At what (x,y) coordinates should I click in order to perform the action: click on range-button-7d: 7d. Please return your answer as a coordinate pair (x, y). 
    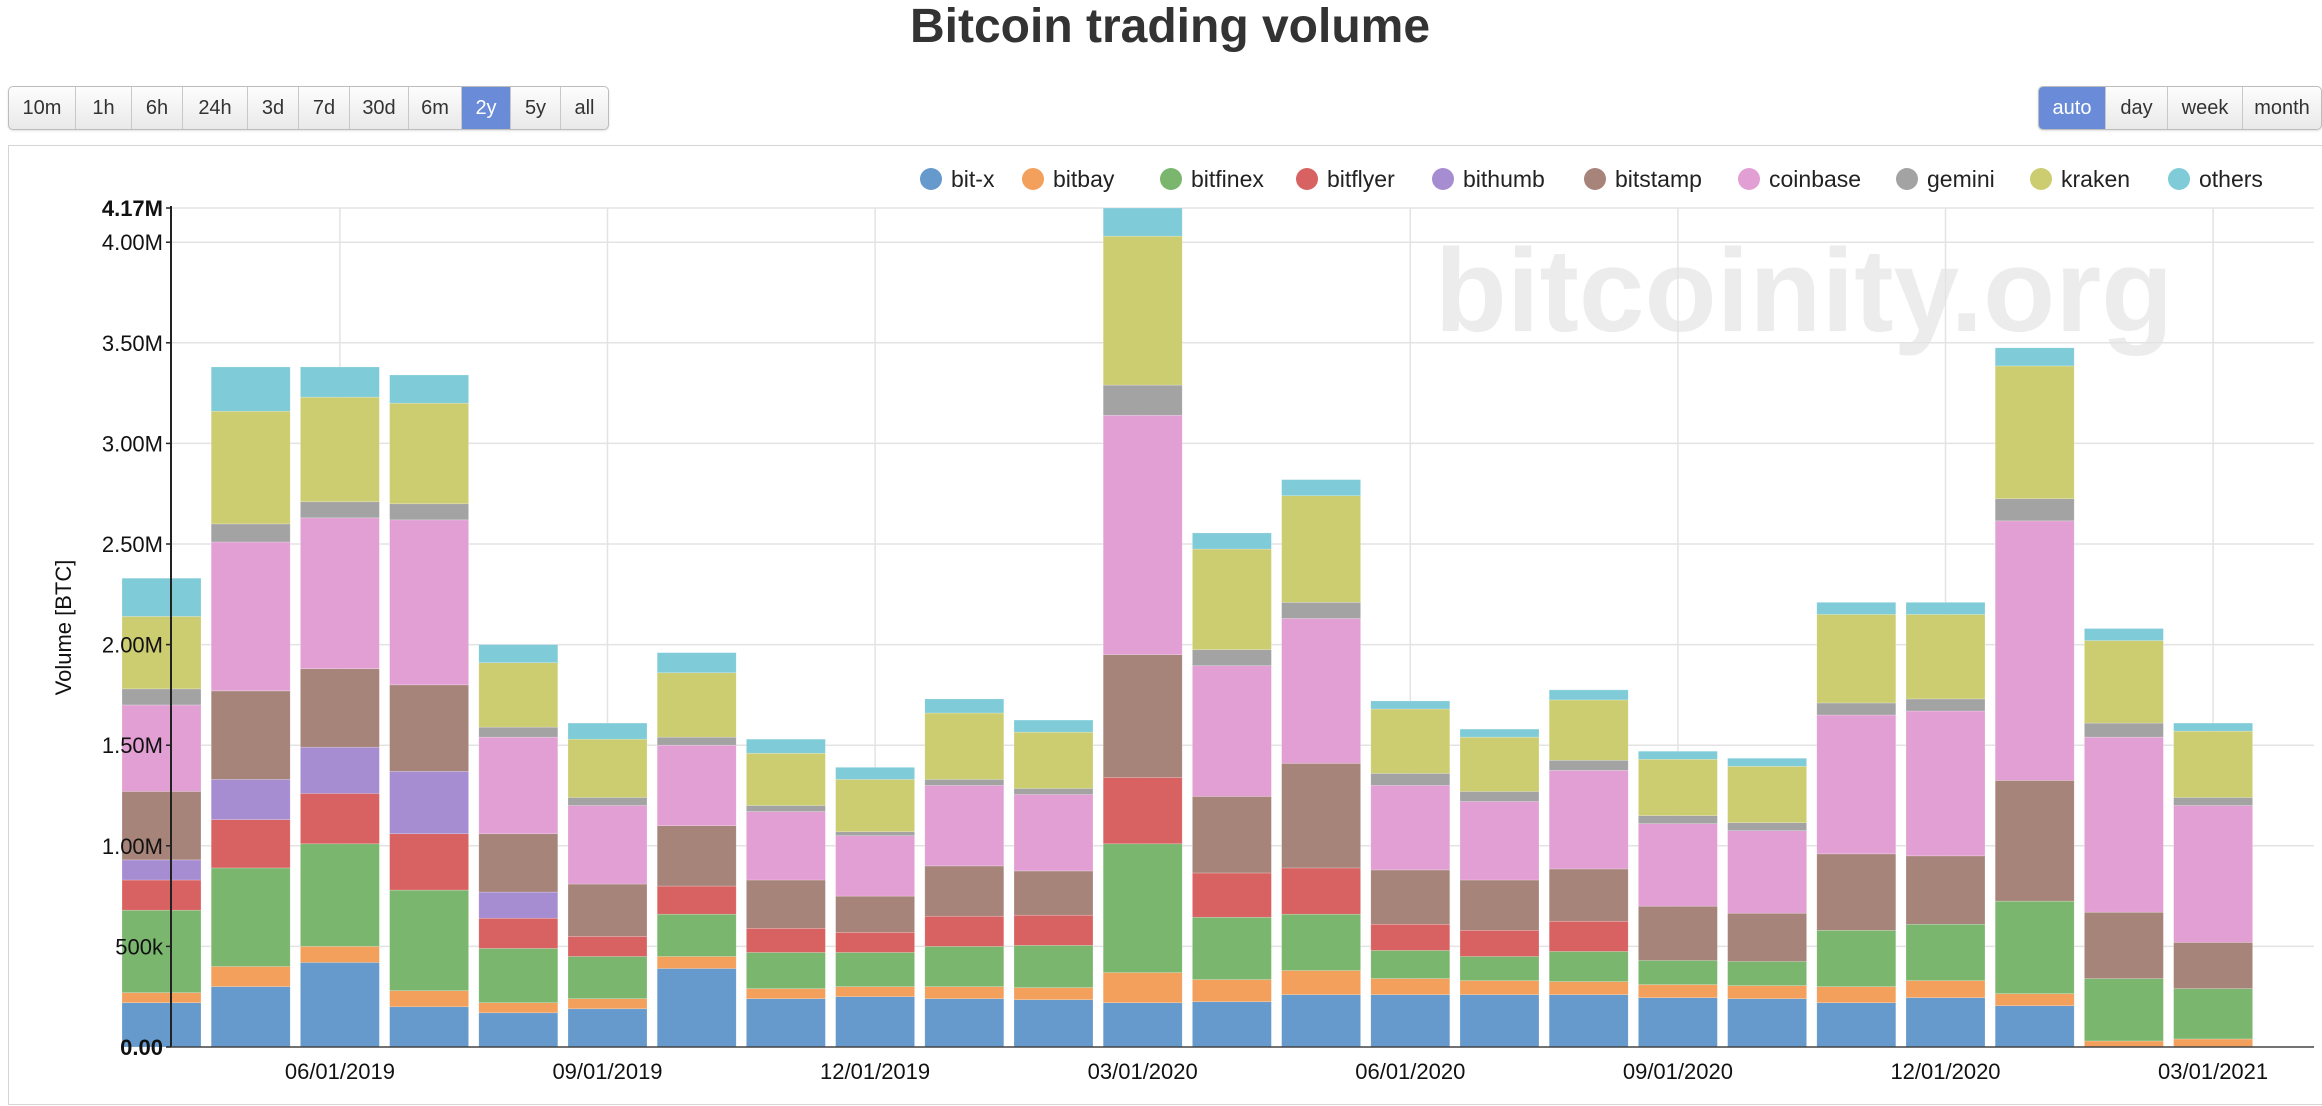
    Looking at the image, I should click on (324, 108).